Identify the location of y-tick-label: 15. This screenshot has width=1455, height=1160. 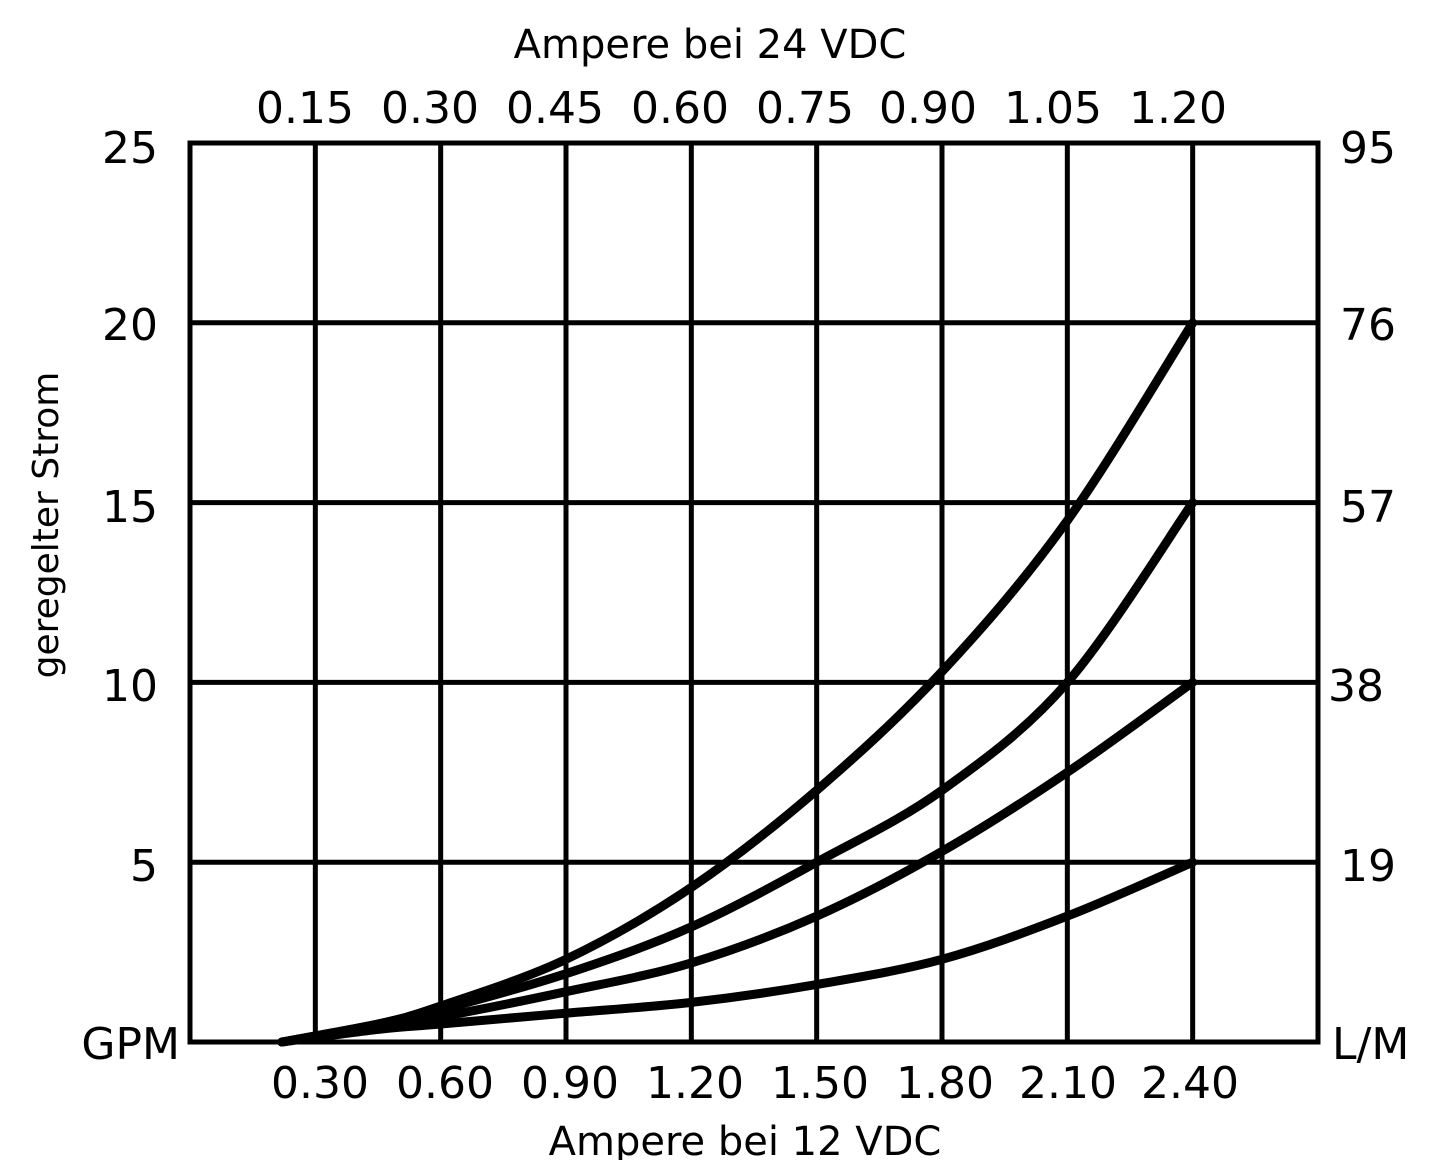
(130, 507).